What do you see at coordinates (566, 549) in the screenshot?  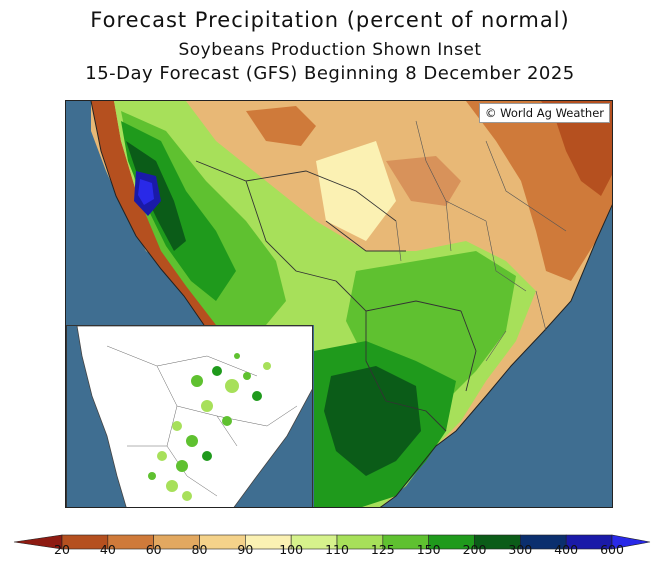 I see `legend-tick-label: 400` at bounding box center [566, 549].